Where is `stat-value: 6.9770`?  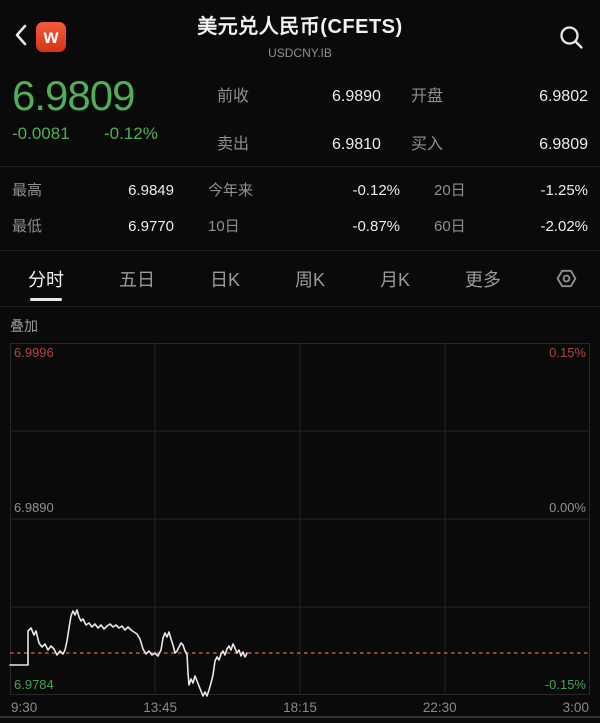
stat-value: 6.9770 is located at coordinates (151, 226).